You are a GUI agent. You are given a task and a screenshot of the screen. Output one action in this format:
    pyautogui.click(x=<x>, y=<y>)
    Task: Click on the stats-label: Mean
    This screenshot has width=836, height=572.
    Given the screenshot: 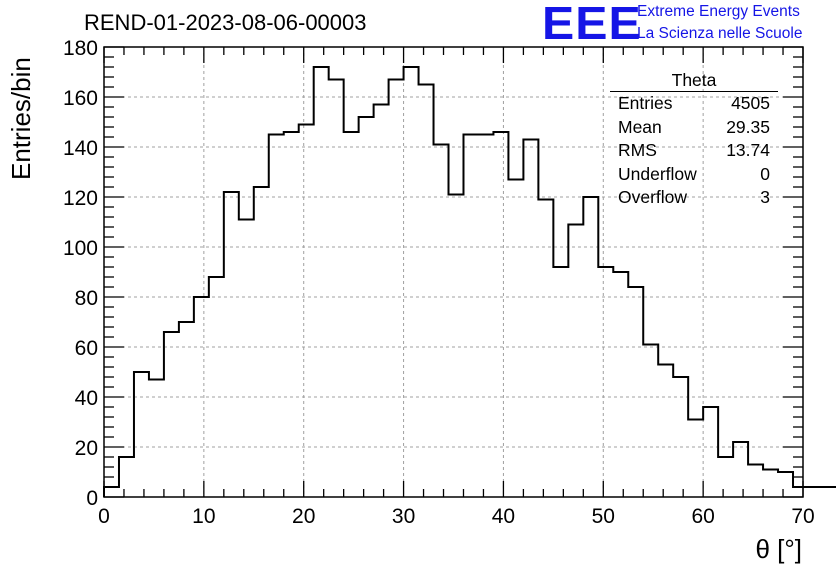 What is the action you would take?
    pyautogui.click(x=640, y=126)
    